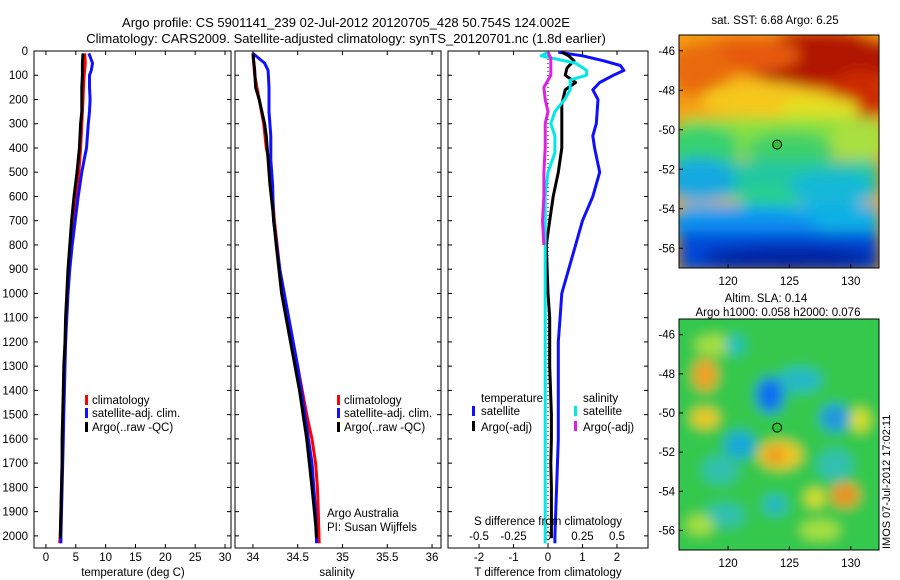 The width and height of the screenshot is (900, 580). I want to click on depth-tick-label: 1000, so click(15, 294).